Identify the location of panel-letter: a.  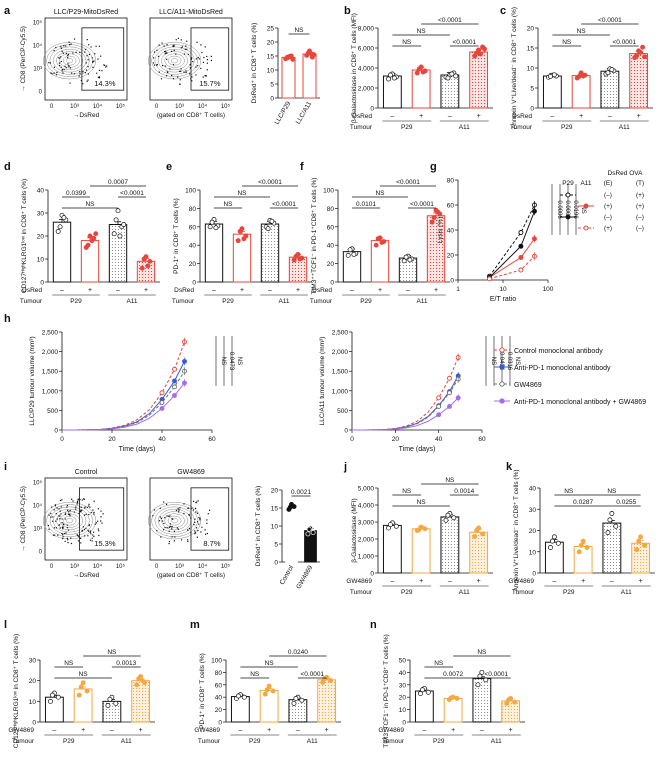
(7, 11).